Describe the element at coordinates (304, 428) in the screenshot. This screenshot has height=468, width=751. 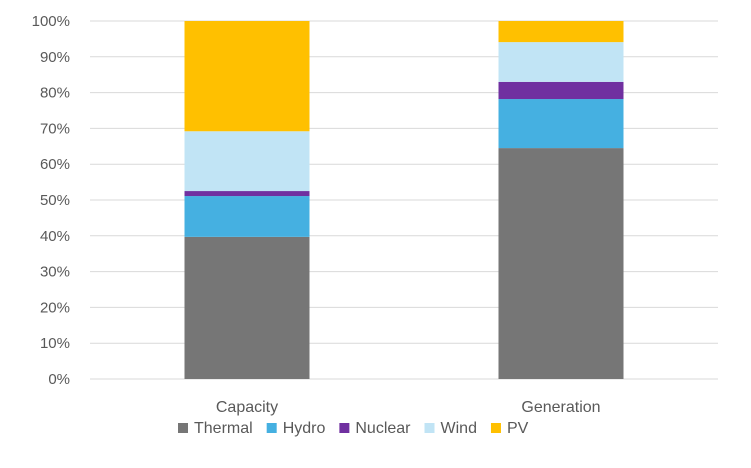
I see `legend-label-hydro: Hydro` at that location.